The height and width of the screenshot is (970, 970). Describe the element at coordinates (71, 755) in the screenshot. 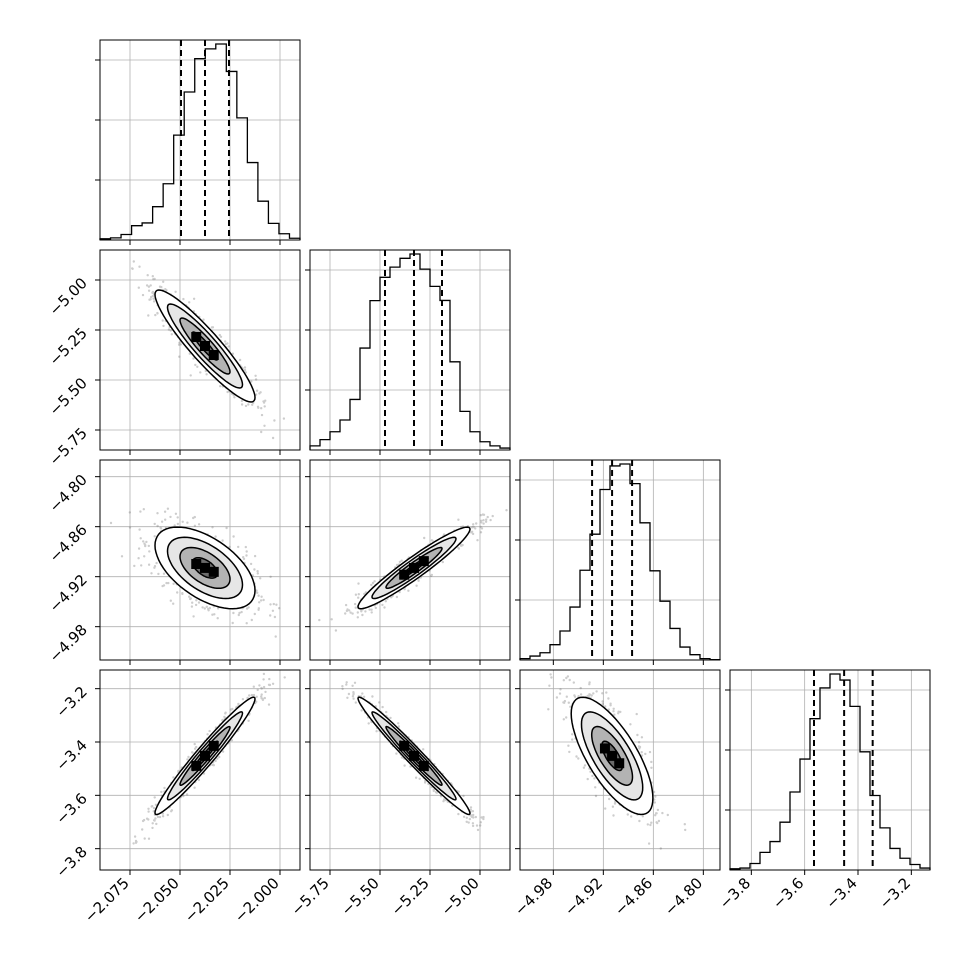

I see `ytick-label-3-2: −3.4` at that location.